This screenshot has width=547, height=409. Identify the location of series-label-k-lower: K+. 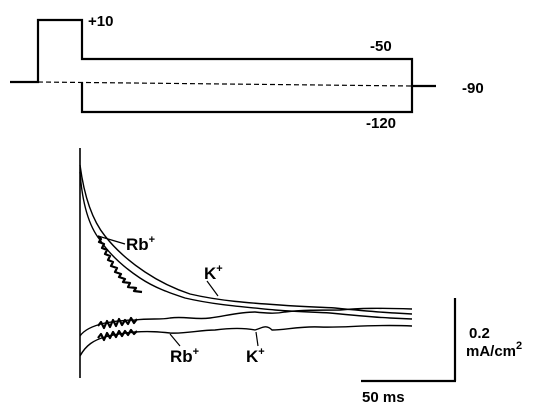
(255, 356).